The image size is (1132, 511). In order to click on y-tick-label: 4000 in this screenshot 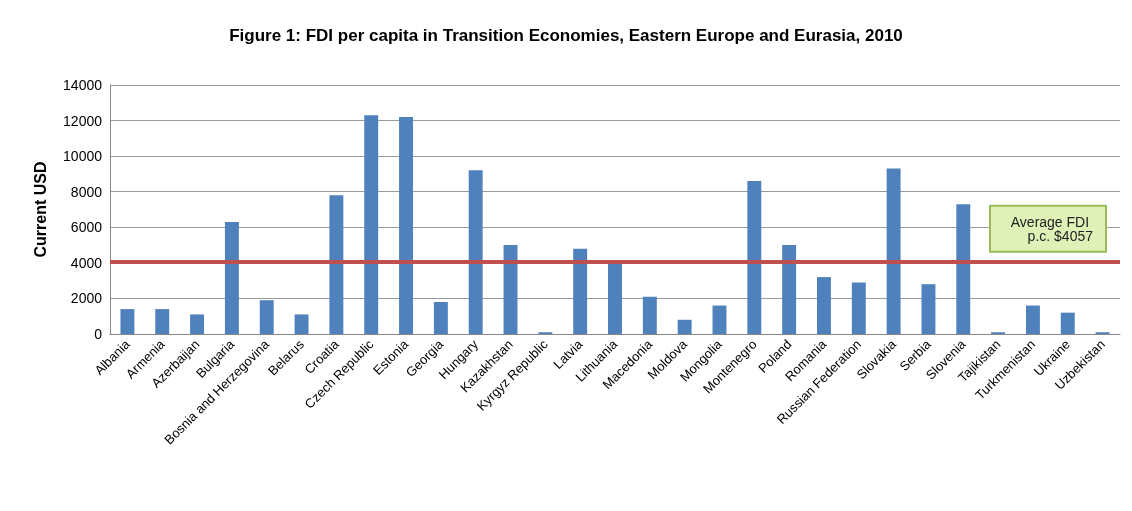, I will do `click(86, 262)`.